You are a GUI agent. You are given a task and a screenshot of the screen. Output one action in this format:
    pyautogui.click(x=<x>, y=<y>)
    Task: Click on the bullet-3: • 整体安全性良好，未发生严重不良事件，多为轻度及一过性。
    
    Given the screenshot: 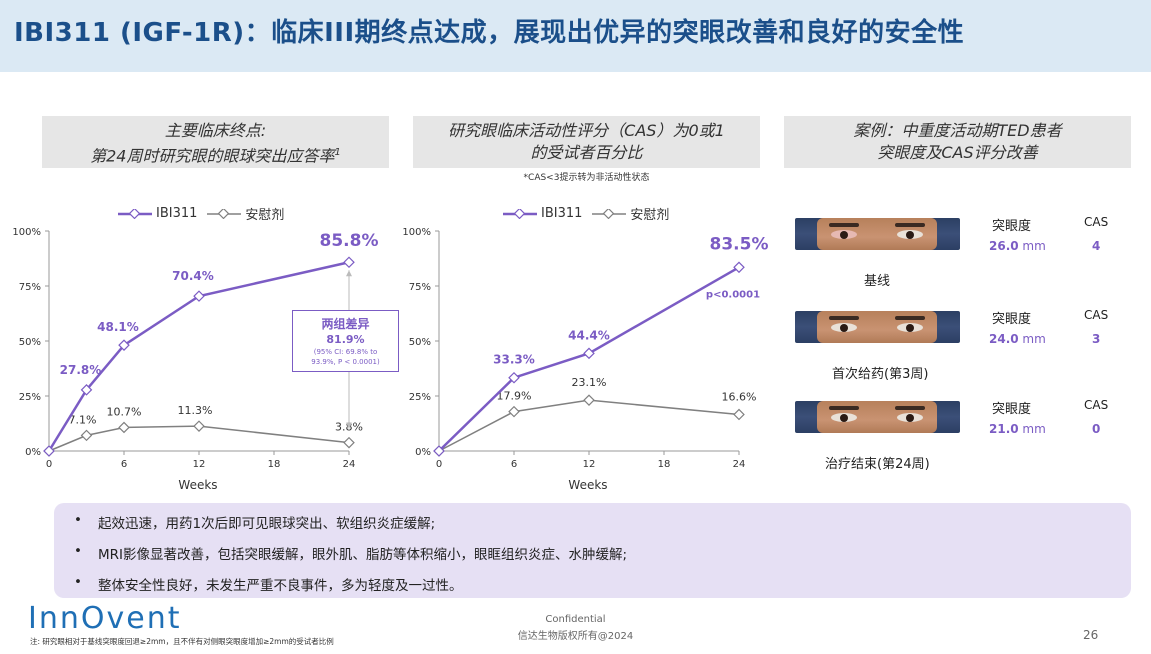 What is the action you would take?
    pyautogui.click(x=268, y=584)
    